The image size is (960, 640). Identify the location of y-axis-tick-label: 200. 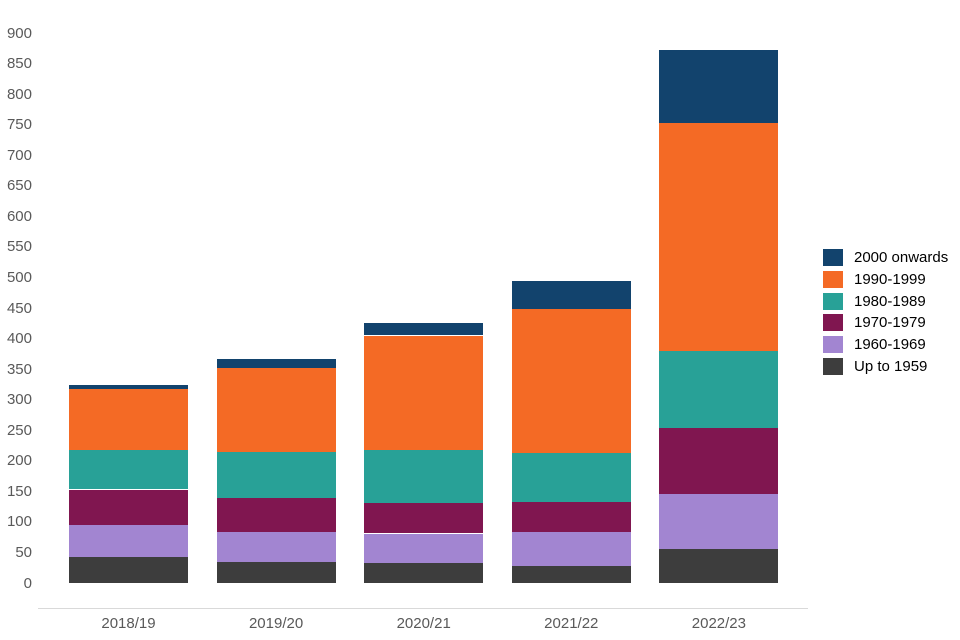
(19, 461).